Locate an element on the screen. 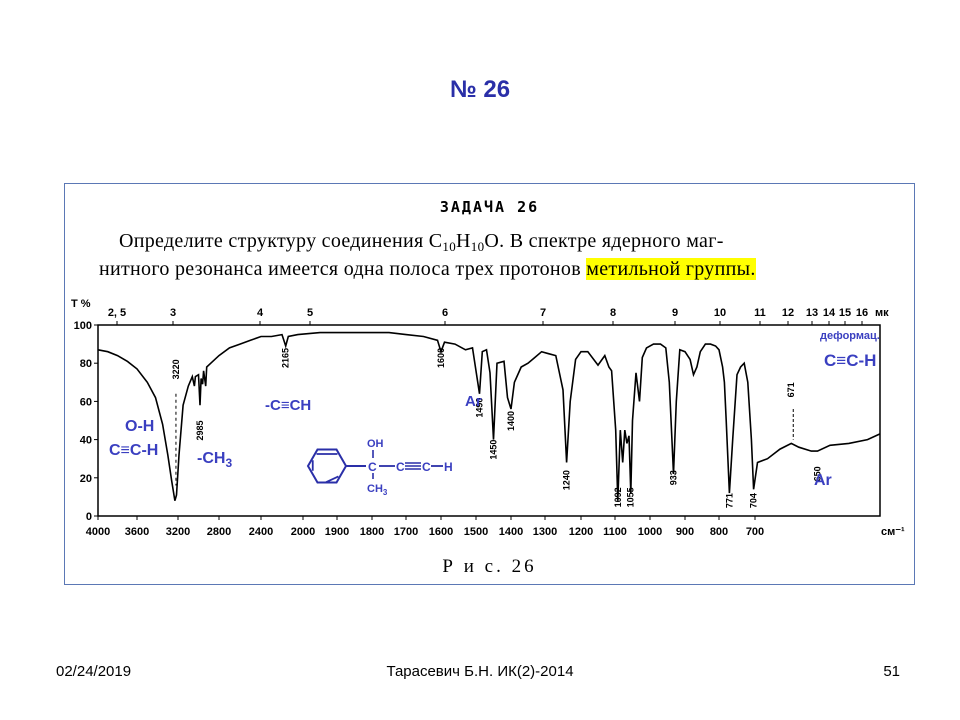 This screenshot has height=720, width=960. annotation-ch3-subscript: 3 is located at coordinates (228, 463).